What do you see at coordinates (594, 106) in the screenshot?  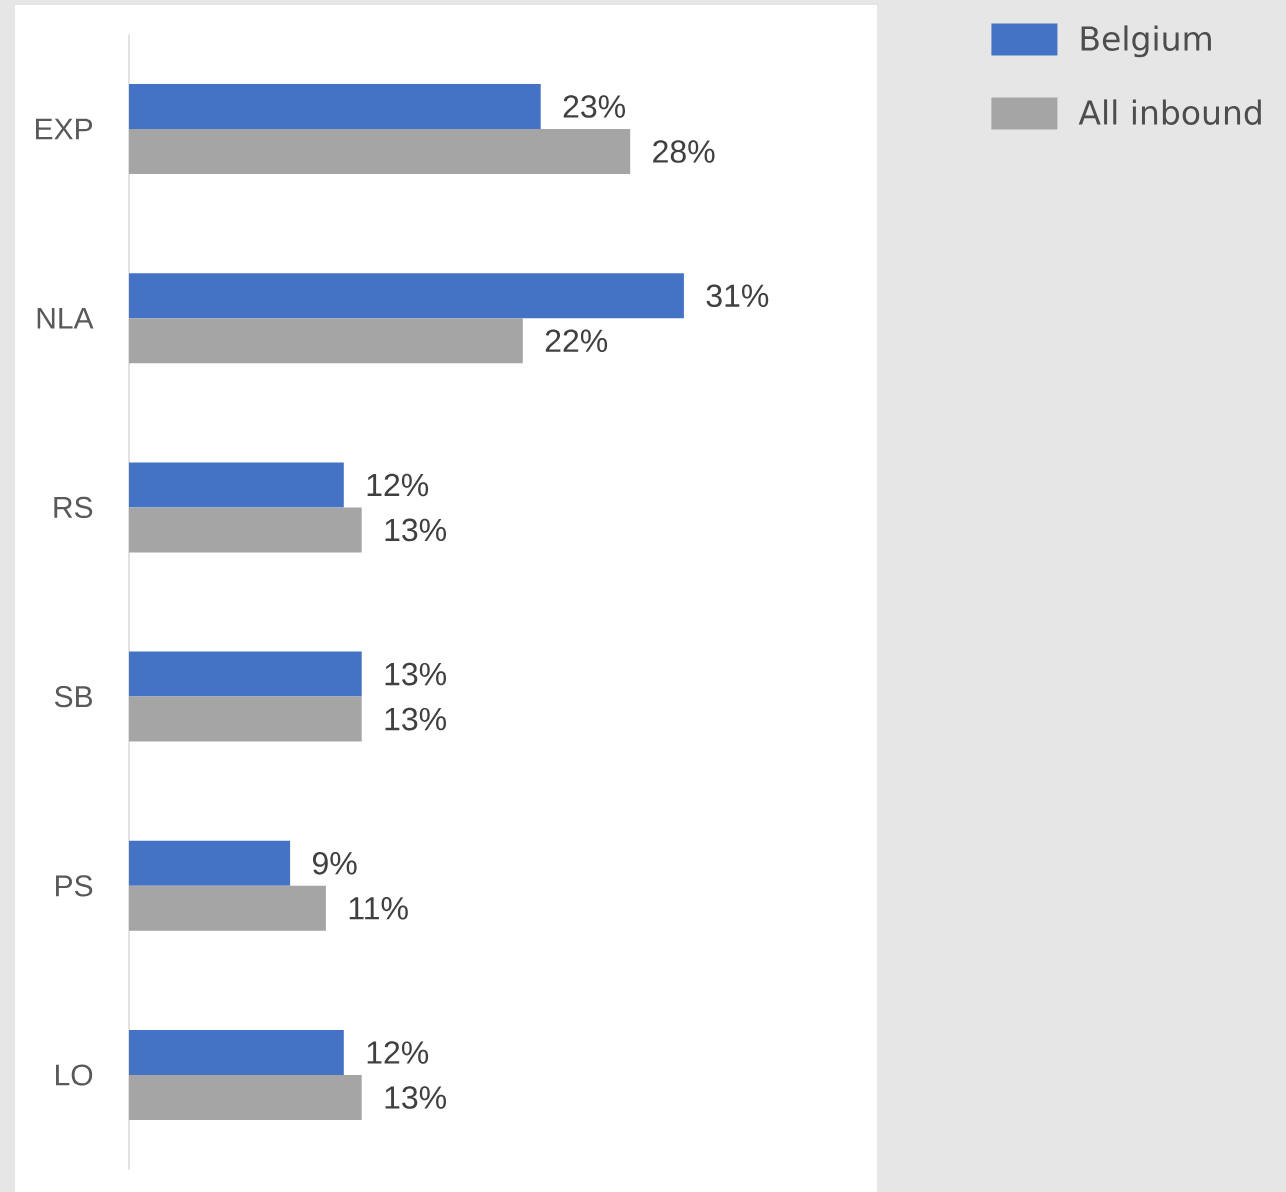 I see `data-label: 23%` at bounding box center [594, 106].